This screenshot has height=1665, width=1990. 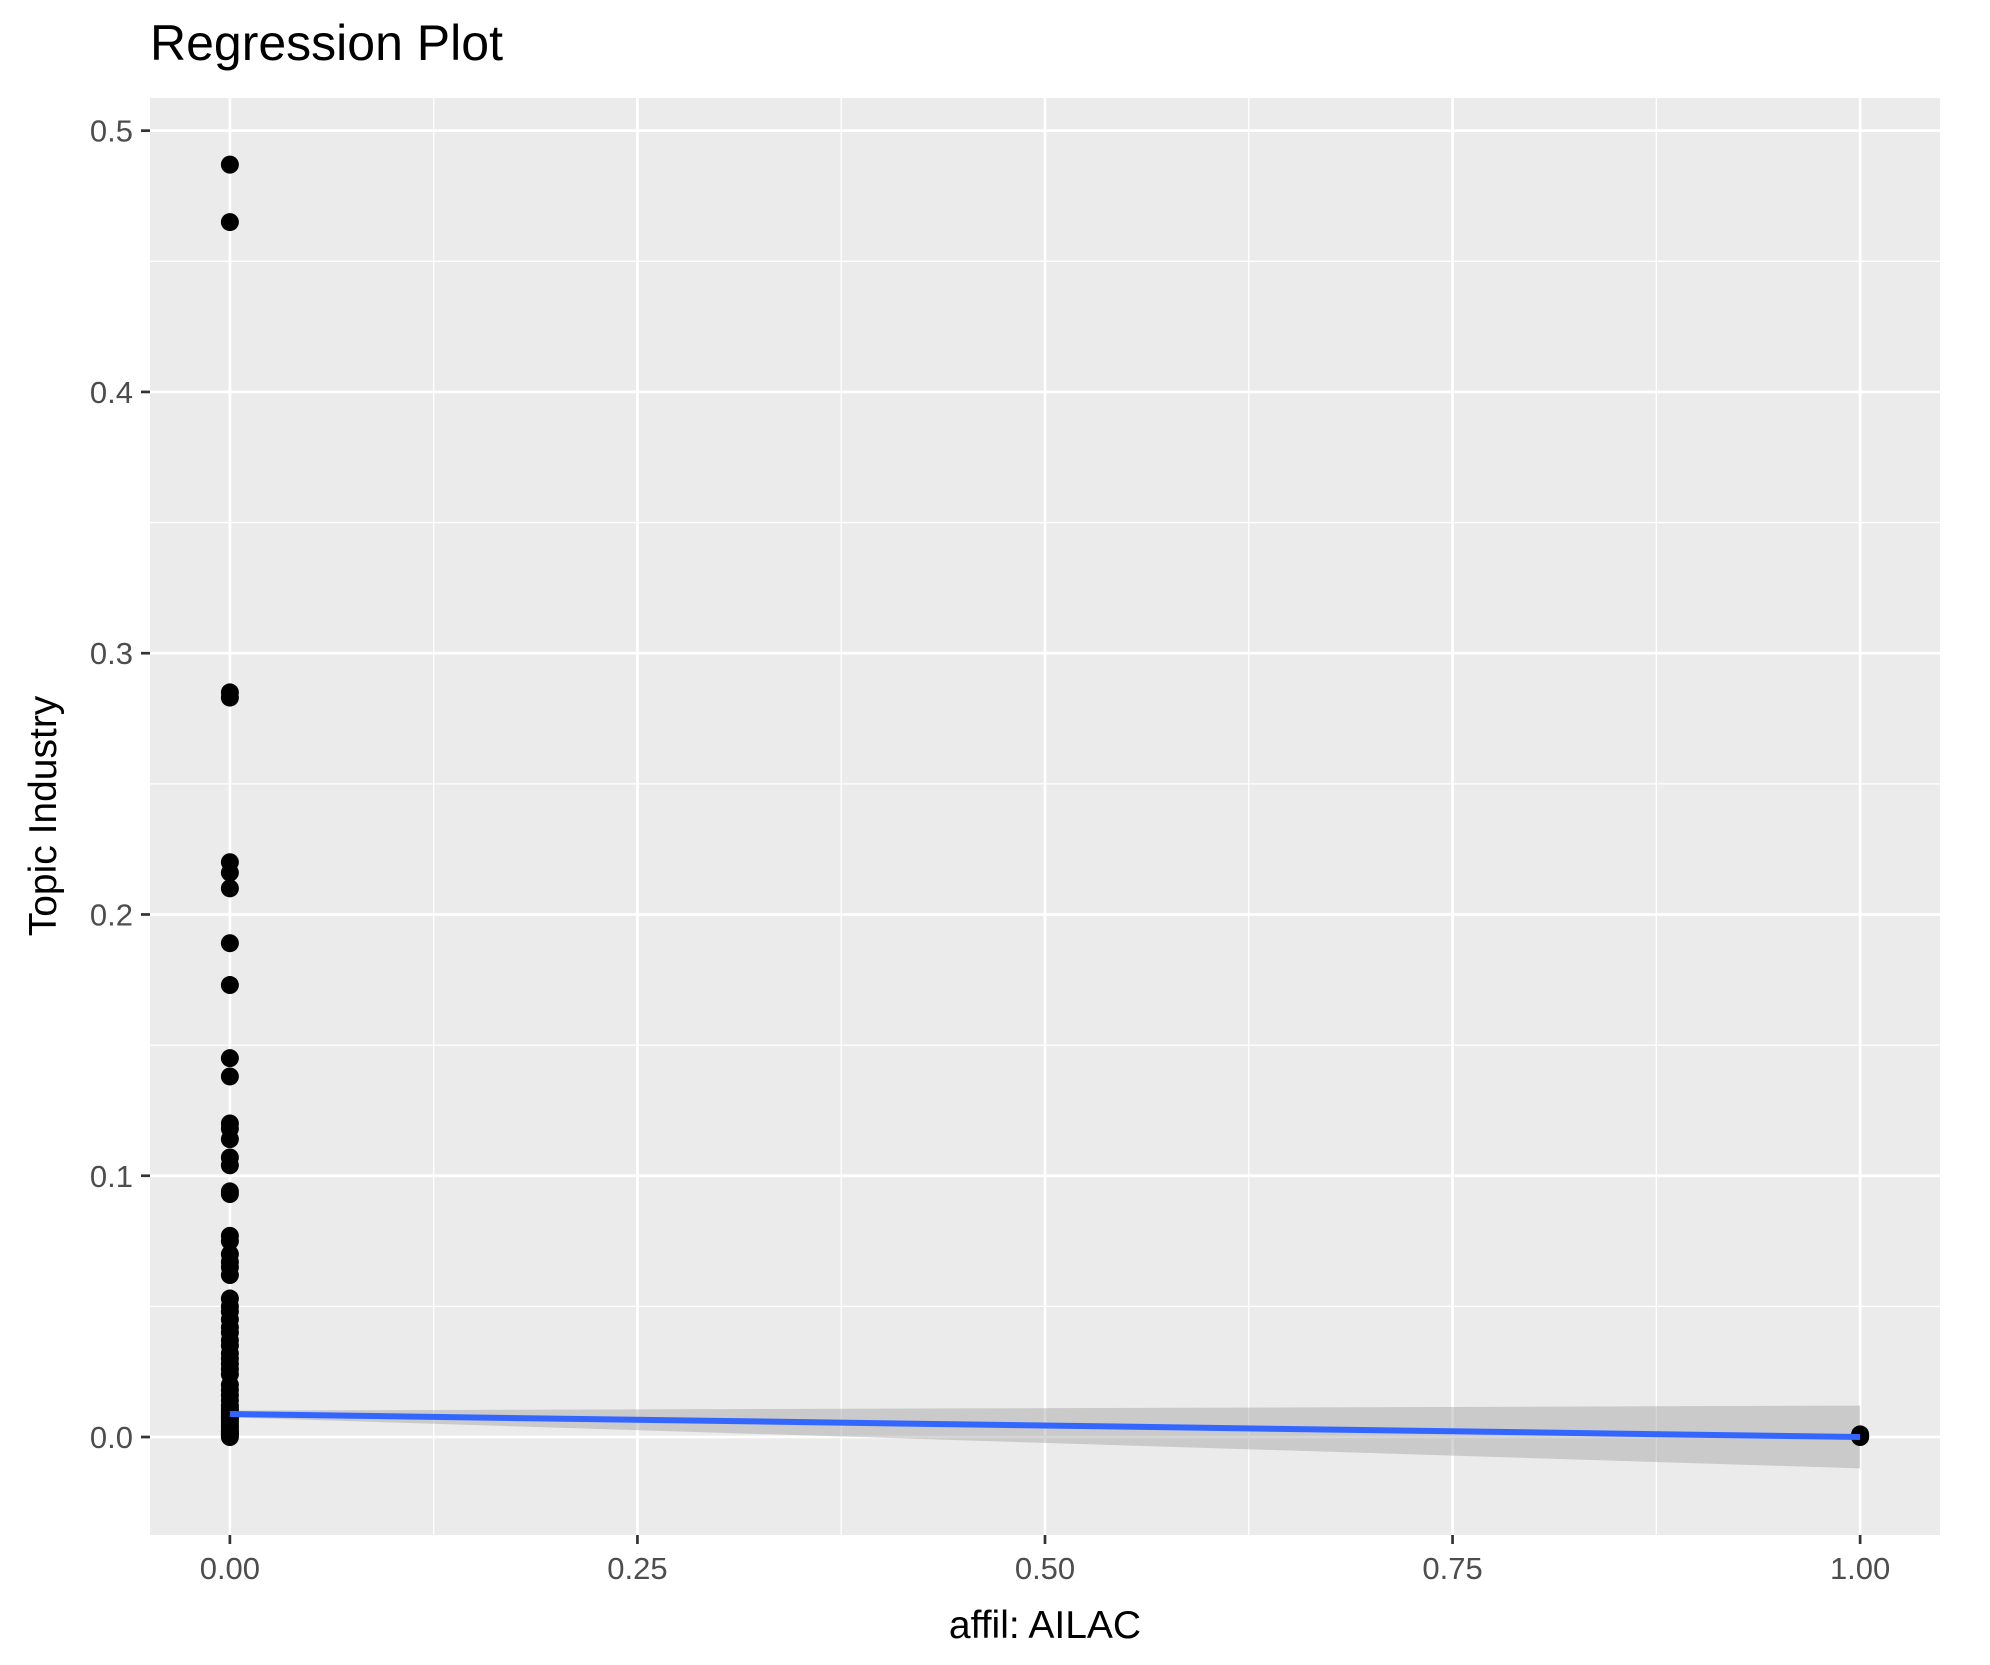 What do you see at coordinates (111, 914) in the screenshot?
I see `y-tick-label: 0.2` at bounding box center [111, 914].